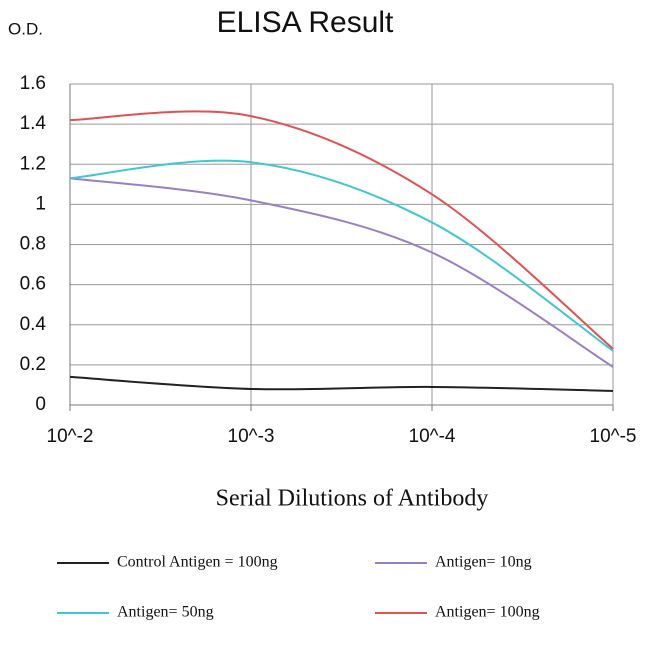 This screenshot has width=650, height=655. What do you see at coordinates (40, 203) in the screenshot?
I see `y-tick-label: 1` at bounding box center [40, 203].